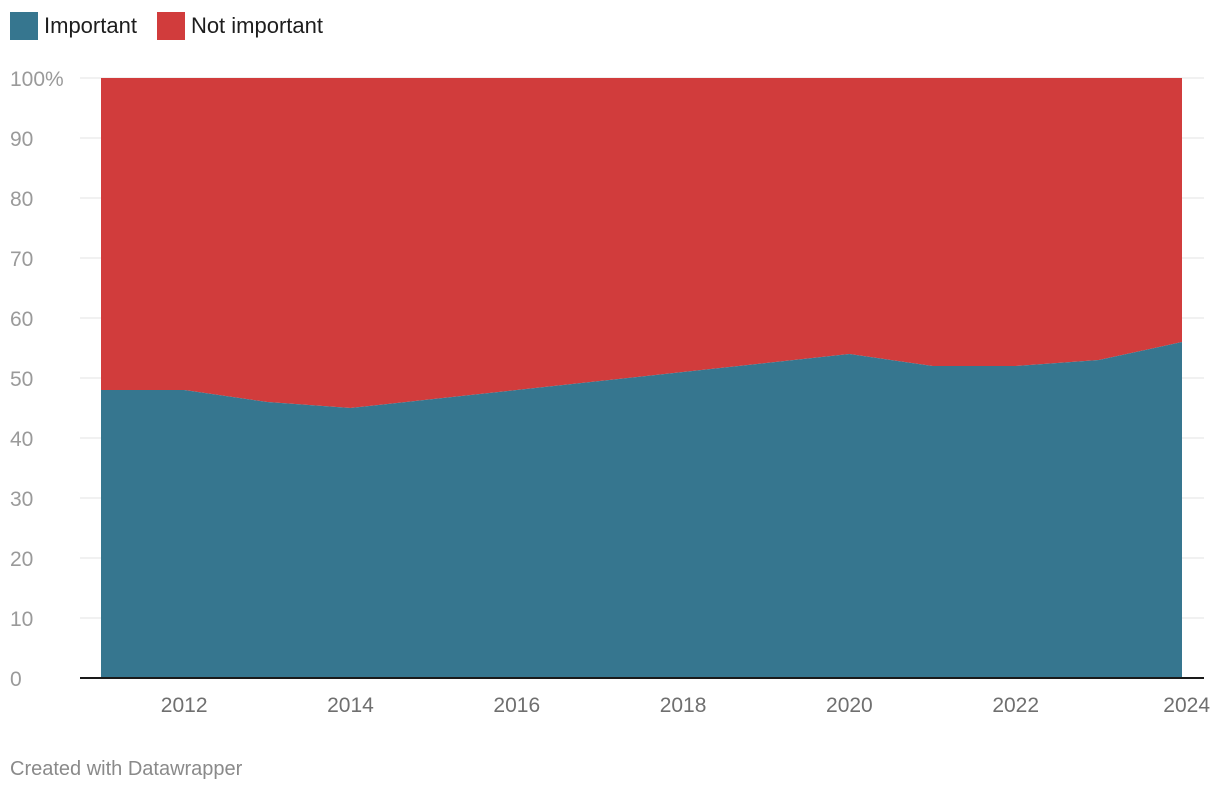 The height and width of the screenshot is (796, 1220). I want to click on x-tick-label: 2016, so click(516, 705).